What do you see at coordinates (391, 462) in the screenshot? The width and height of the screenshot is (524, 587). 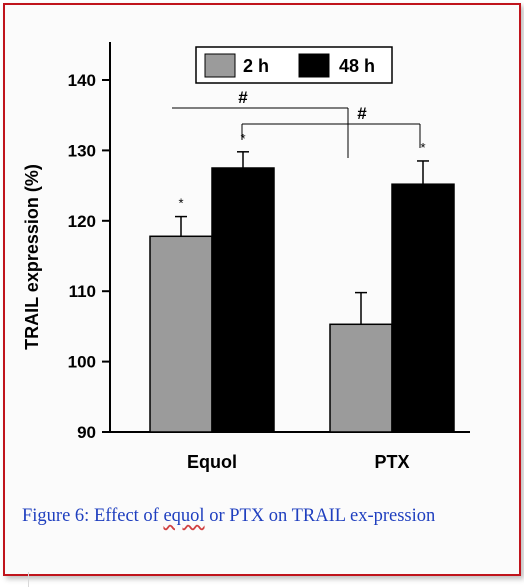 I see `x-category-label-ptx: PTX` at bounding box center [391, 462].